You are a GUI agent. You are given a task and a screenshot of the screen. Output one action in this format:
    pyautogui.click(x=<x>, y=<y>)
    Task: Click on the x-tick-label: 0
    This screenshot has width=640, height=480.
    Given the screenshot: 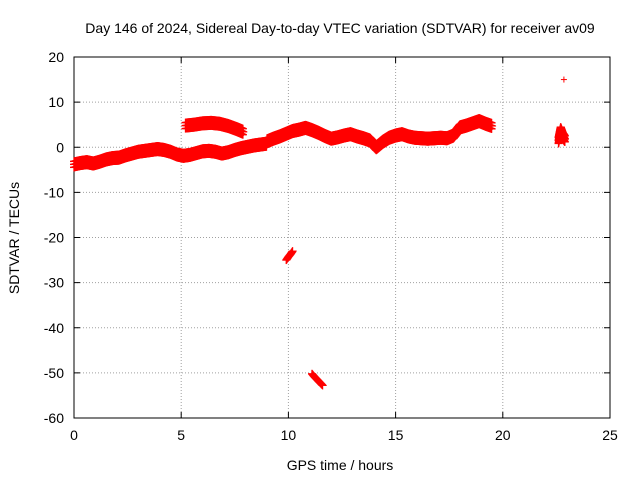 What is the action you would take?
    pyautogui.click(x=74, y=435)
    